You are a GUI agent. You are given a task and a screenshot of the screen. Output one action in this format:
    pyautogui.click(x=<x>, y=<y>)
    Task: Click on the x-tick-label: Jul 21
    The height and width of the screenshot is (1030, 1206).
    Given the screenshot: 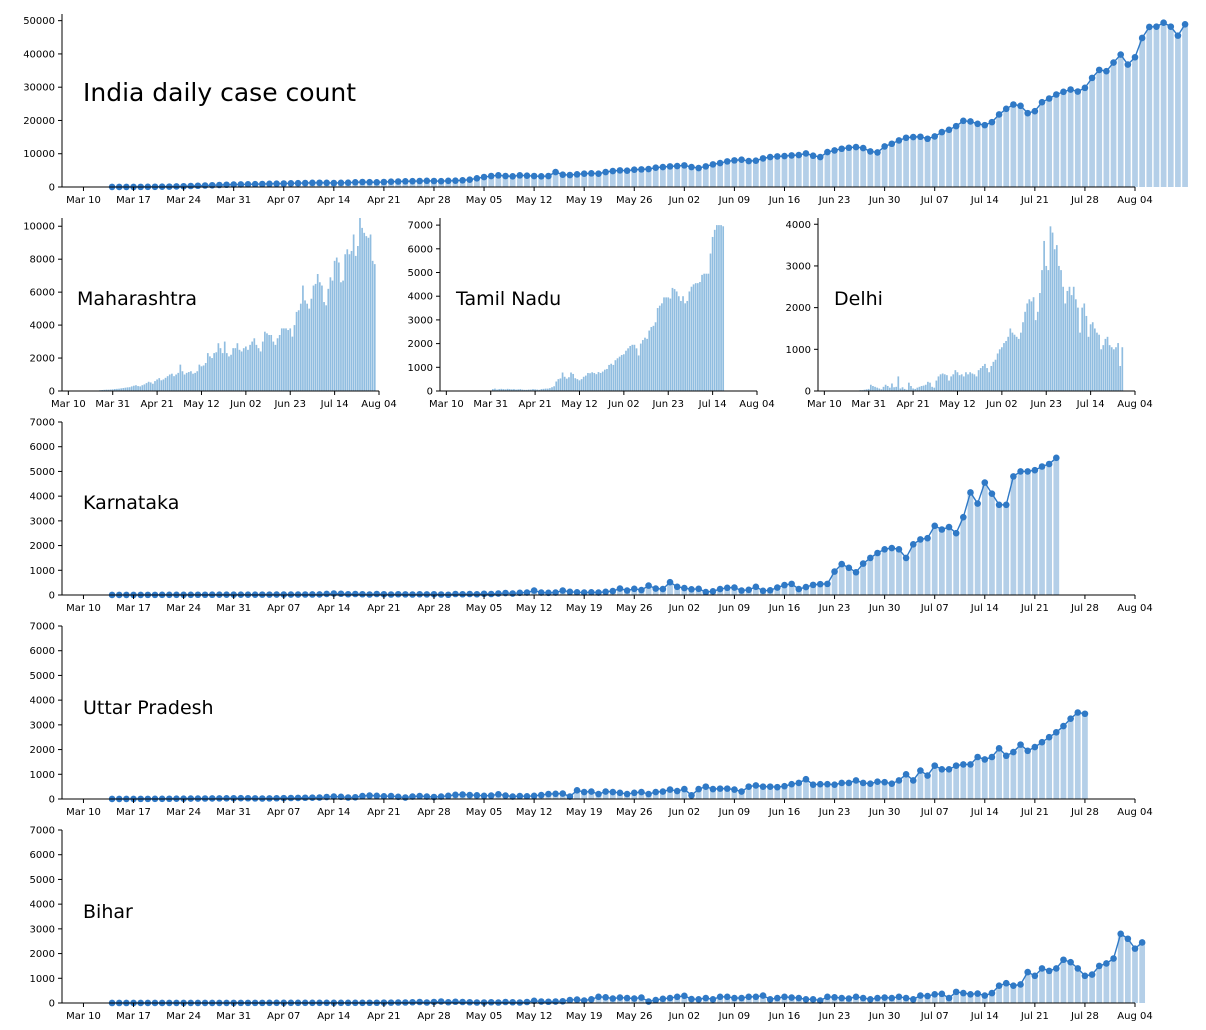 What is the action you would take?
    pyautogui.click(x=1034, y=200)
    